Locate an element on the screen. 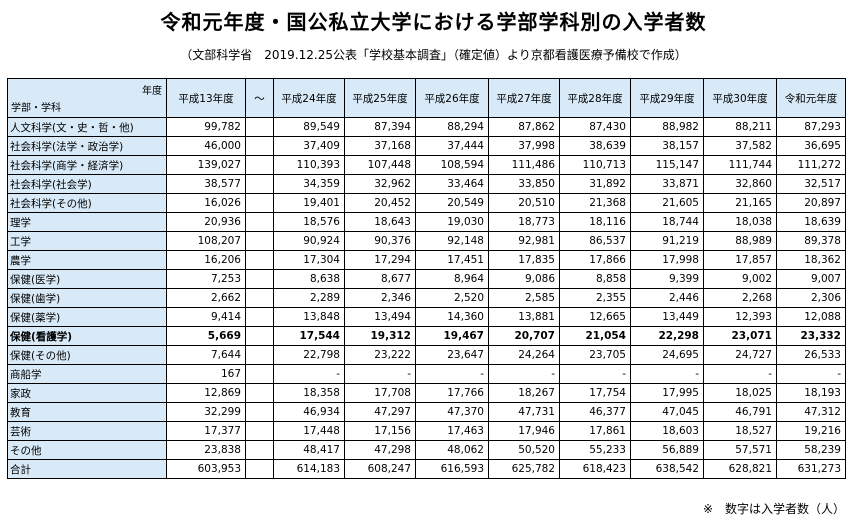 This screenshot has width=867, height=523. value-cell: 19,030 is located at coordinates (452, 222).